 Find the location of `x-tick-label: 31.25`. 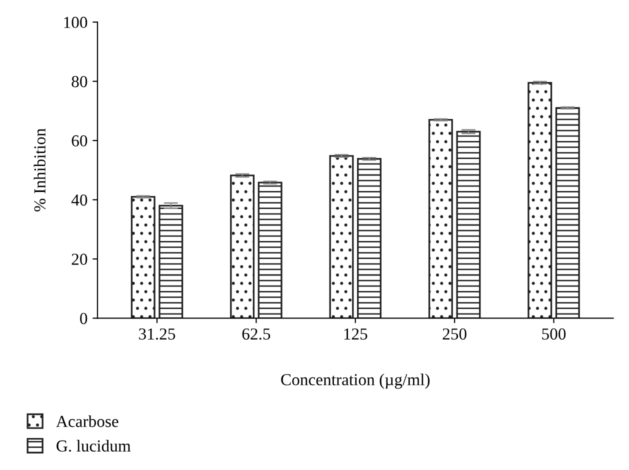

x-tick-label: 31.25 is located at coordinates (157, 334).